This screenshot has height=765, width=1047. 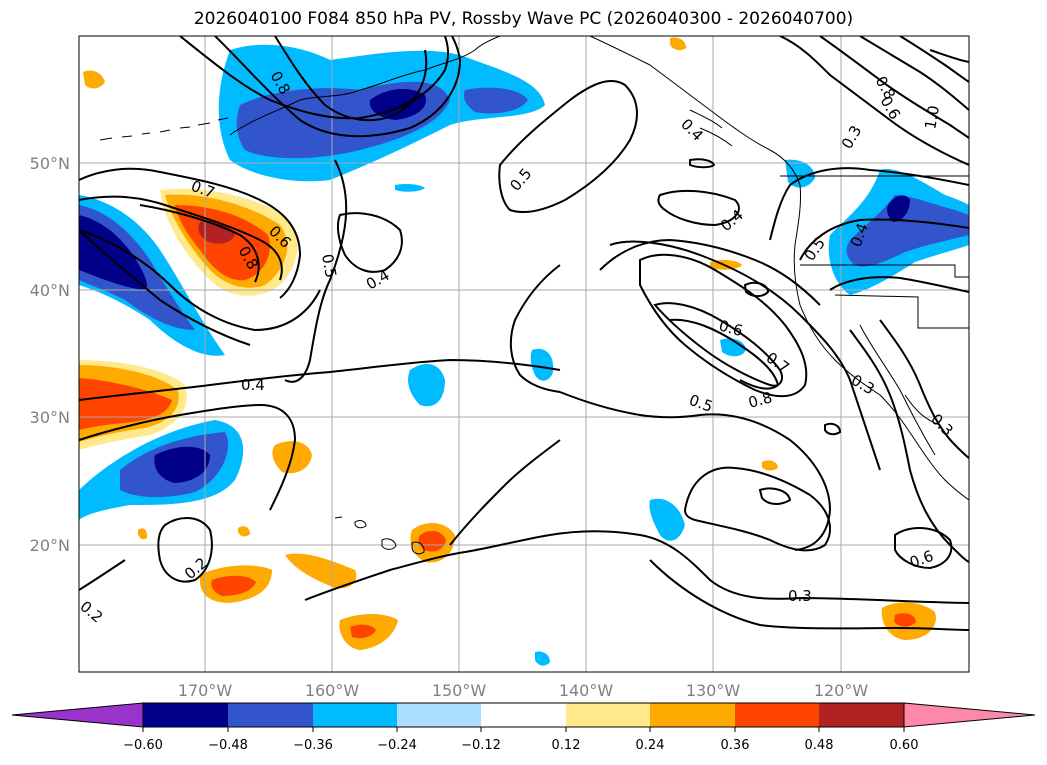 What do you see at coordinates (566, 745) in the screenshot?
I see `colorbar-tick-label: 0.12` at bounding box center [566, 745].